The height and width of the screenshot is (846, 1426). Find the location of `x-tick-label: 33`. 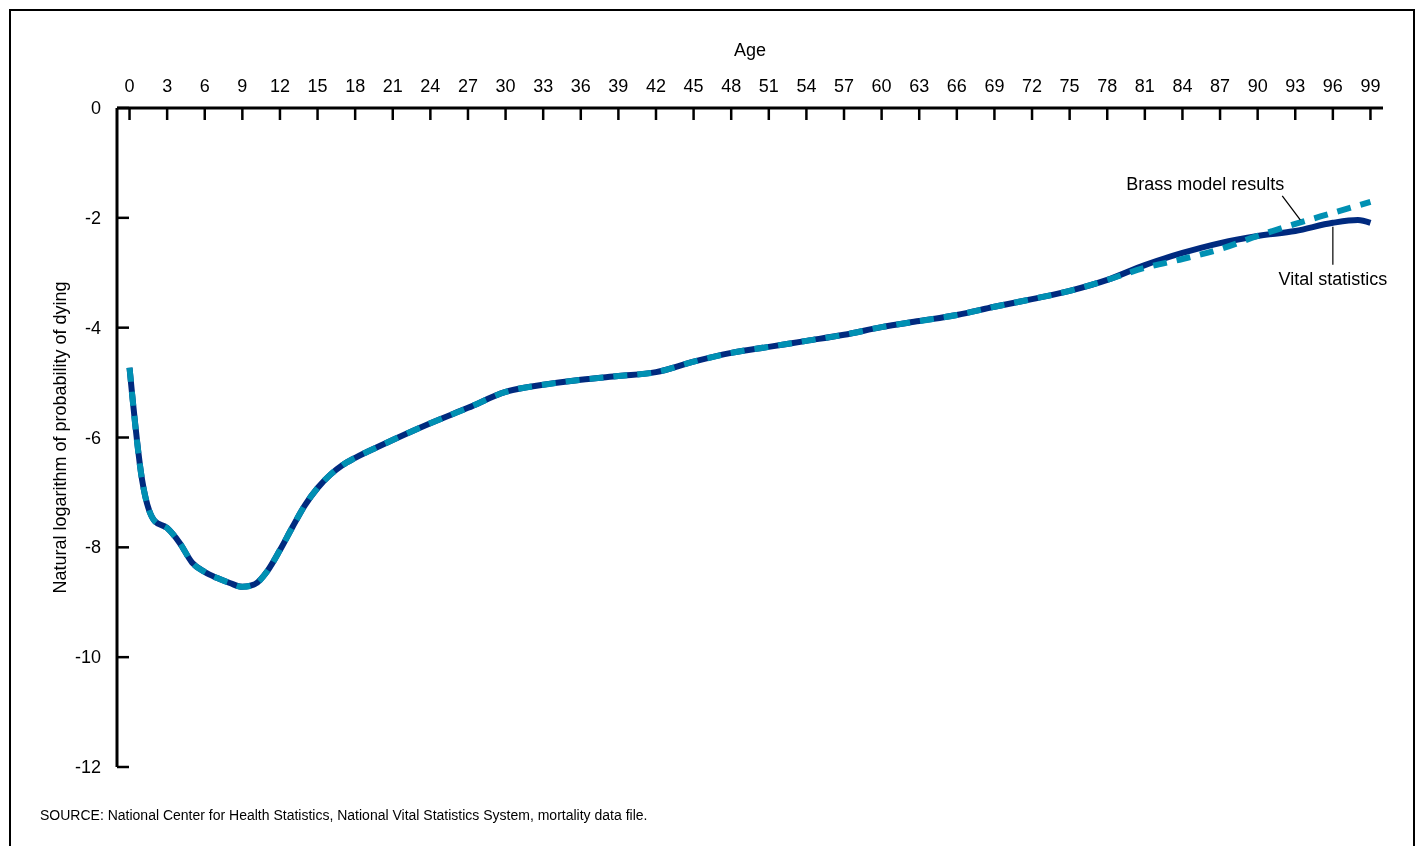

x-tick-label: 33 is located at coordinates (543, 86).